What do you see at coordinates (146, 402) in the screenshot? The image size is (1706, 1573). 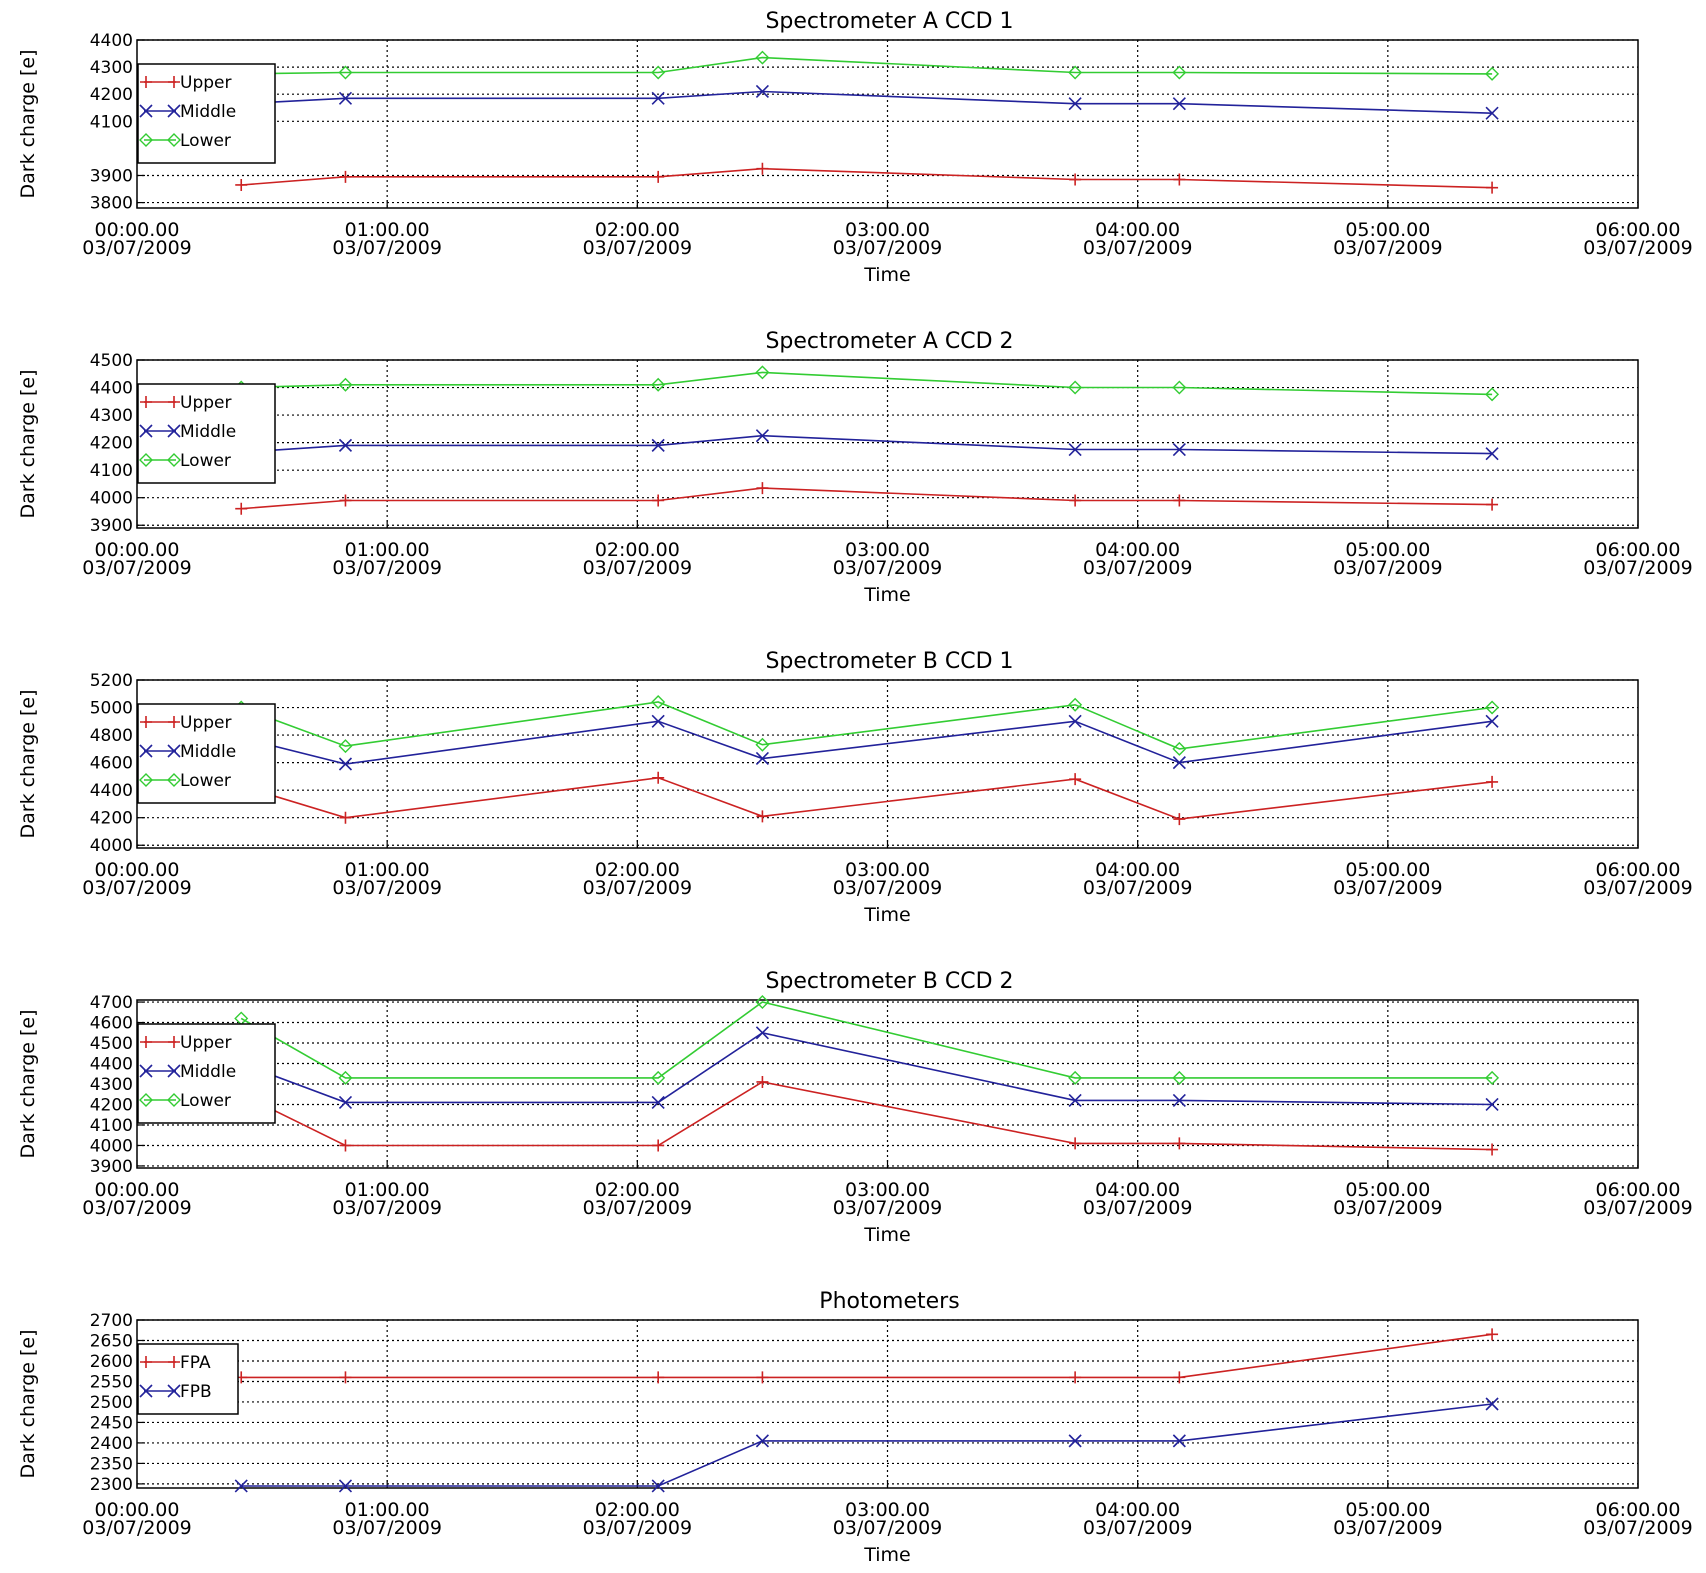 I see `legend-marker-upper` at bounding box center [146, 402].